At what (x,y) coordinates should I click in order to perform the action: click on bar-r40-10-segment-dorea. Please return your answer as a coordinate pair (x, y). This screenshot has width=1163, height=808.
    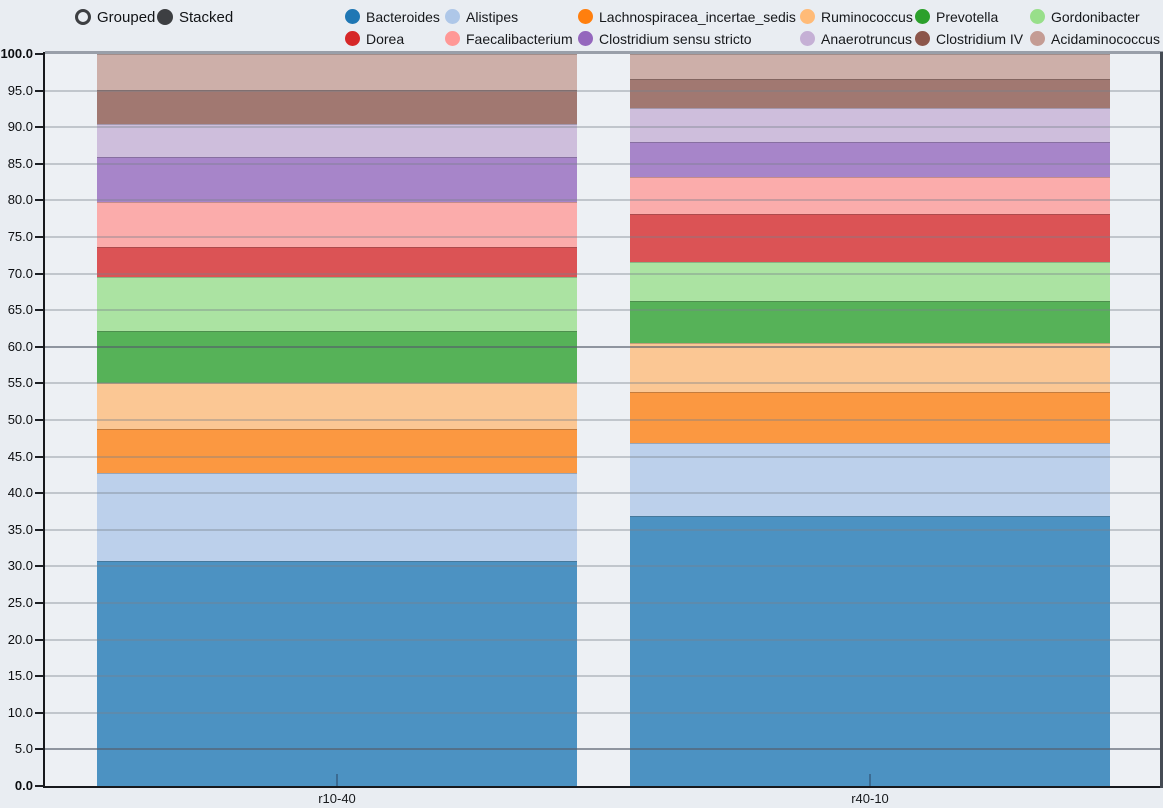
    Looking at the image, I should click on (870, 237).